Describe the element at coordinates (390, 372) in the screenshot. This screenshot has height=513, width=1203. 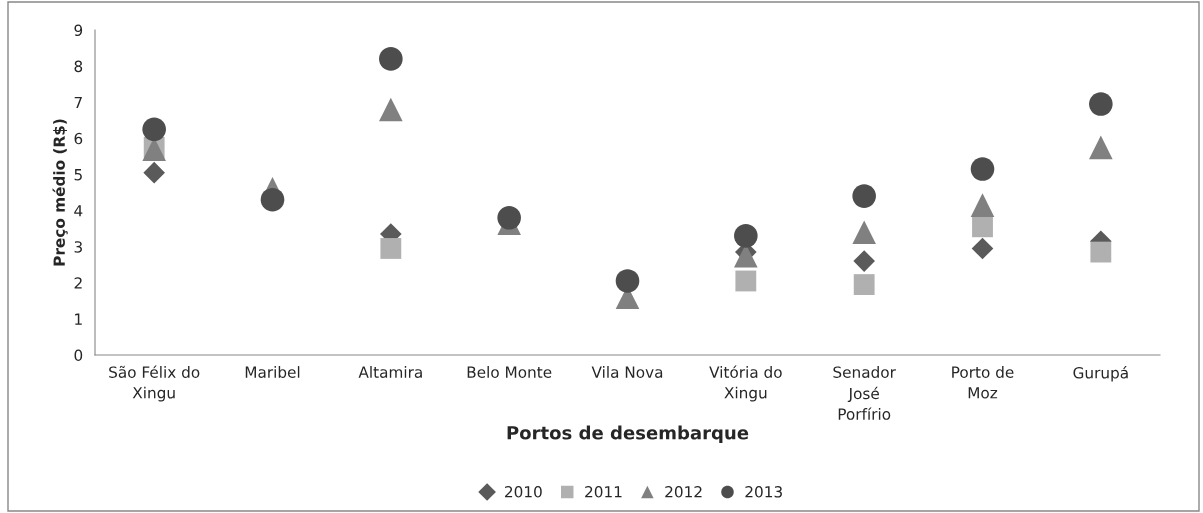
I see `x-tick-label: Altamira` at that location.